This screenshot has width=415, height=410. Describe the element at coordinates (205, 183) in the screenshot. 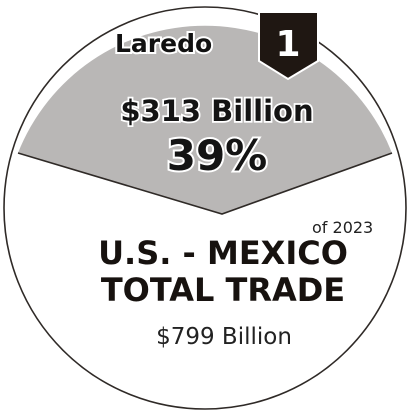

I see `wedge-divider-line` at that location.